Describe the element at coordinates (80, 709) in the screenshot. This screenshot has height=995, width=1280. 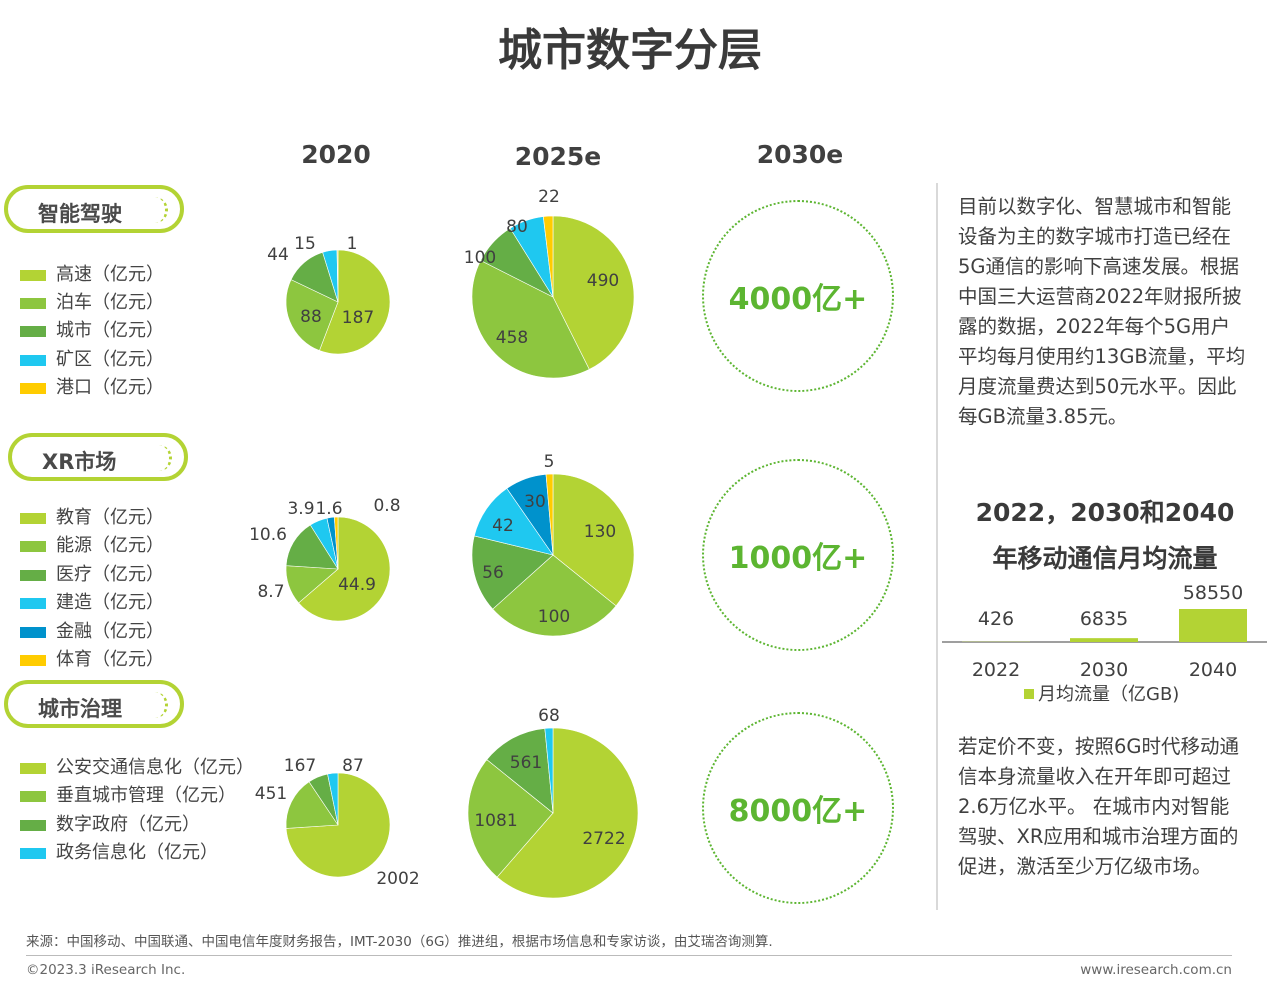
I see `group-title: 城市治理` at that location.